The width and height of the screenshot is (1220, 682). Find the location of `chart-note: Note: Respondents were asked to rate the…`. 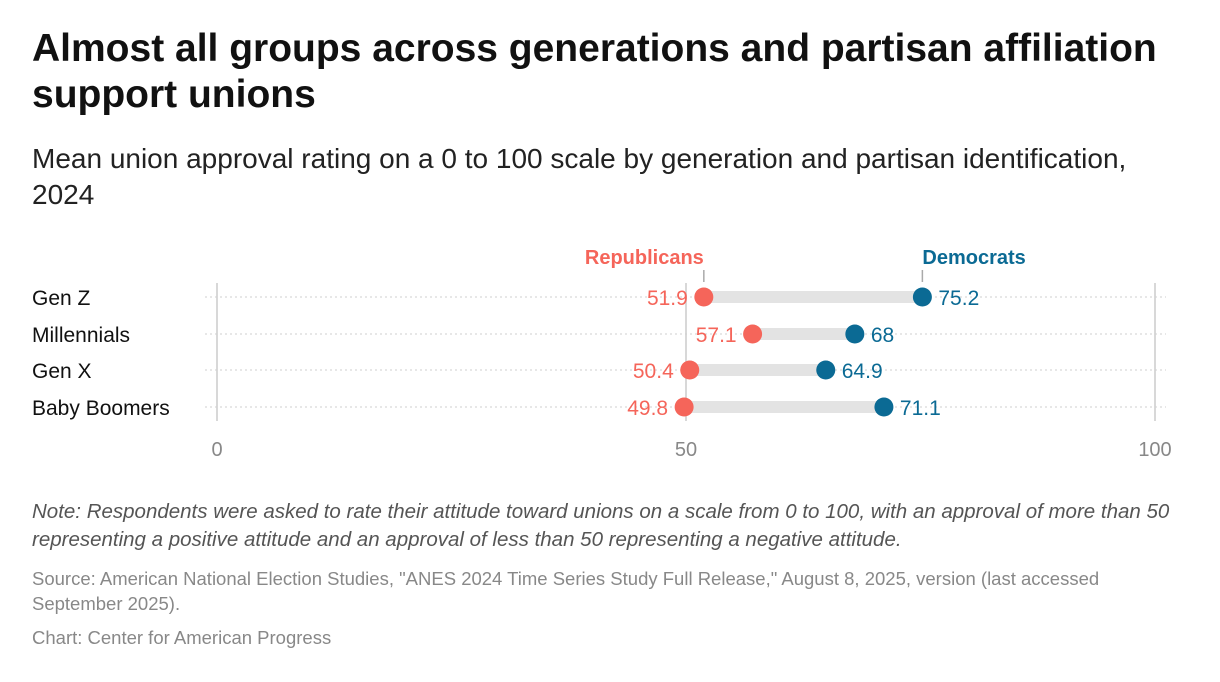

chart-note: Note: Respondents were asked to rate the… is located at coordinates (601, 525).